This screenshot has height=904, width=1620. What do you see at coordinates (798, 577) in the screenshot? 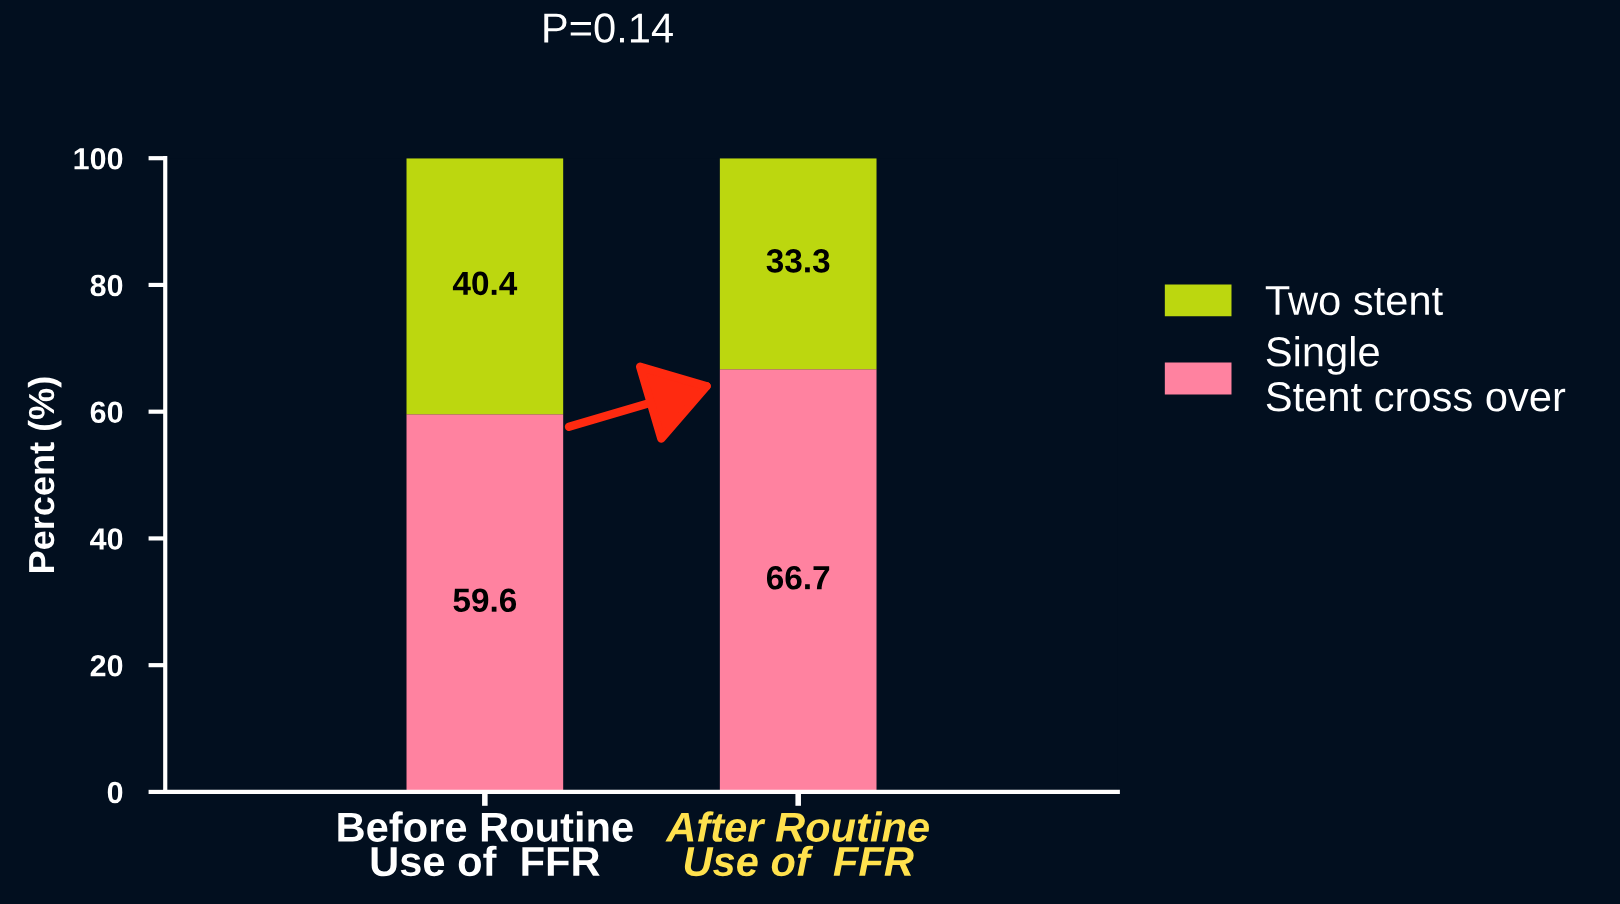
I see `data-label: 66.7` at bounding box center [798, 577].